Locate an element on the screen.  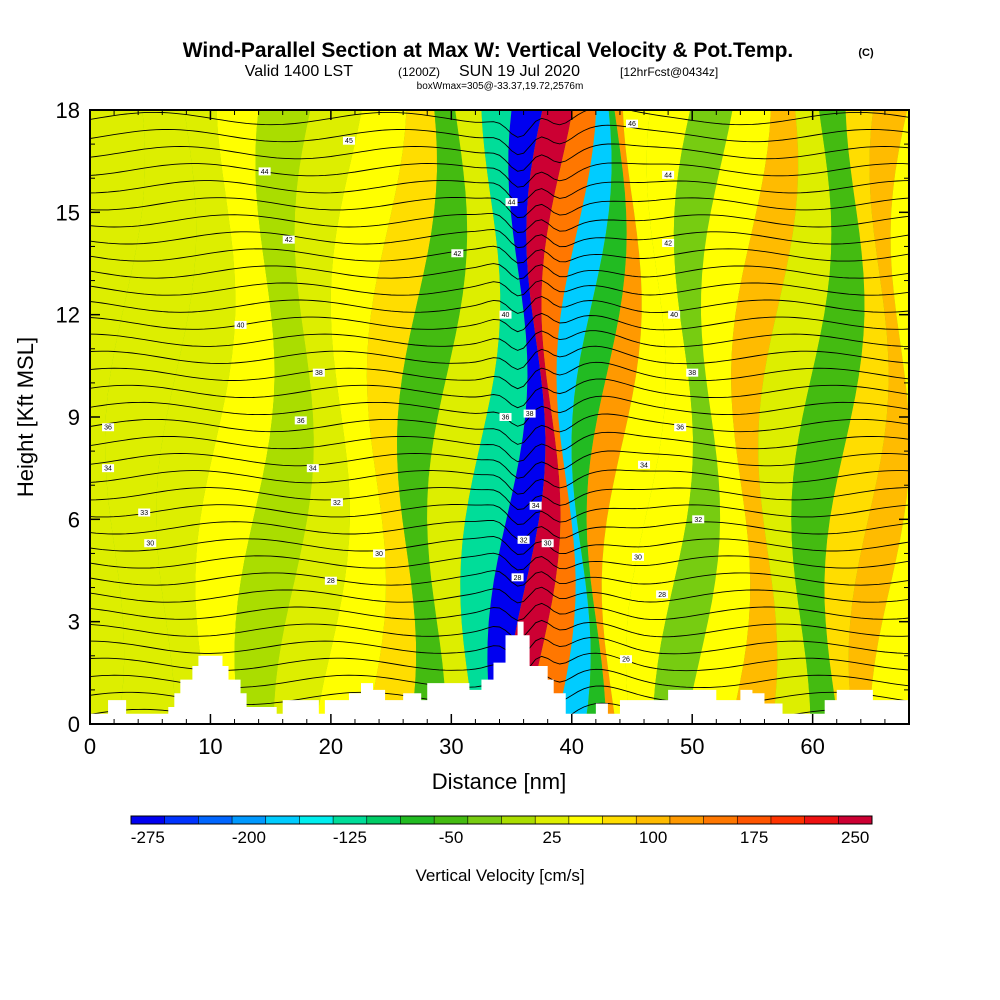
colorbar-tick-label: -275 is located at coordinates (148, 837).